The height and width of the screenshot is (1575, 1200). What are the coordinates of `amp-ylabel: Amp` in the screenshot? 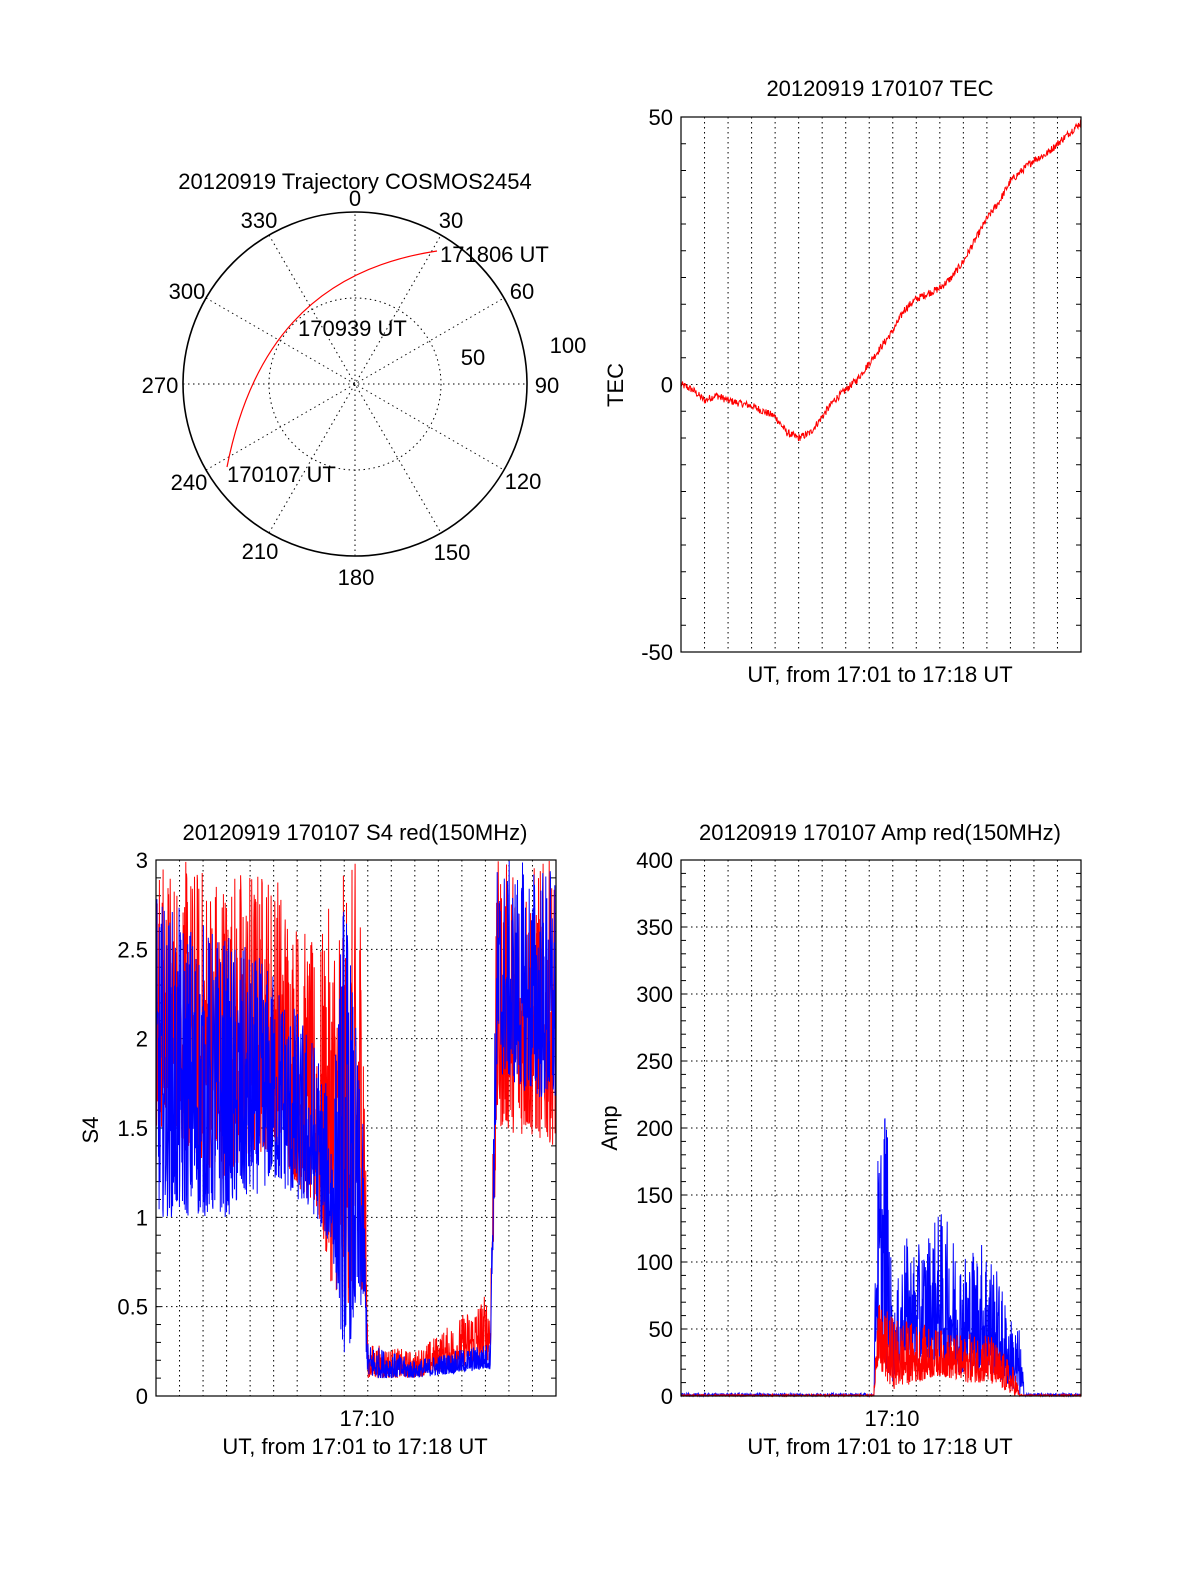 It's located at (609, 1127).